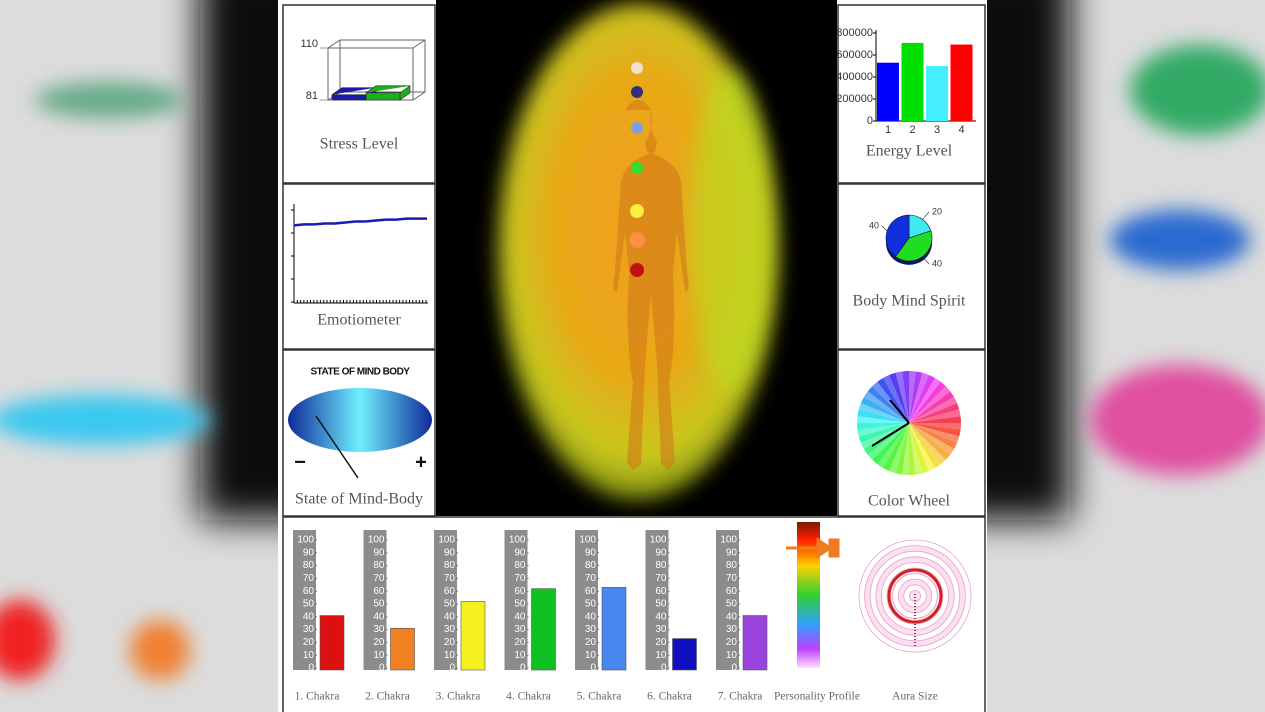 The width and height of the screenshot is (1265, 712). I want to click on box-frame, so click(376, 70).